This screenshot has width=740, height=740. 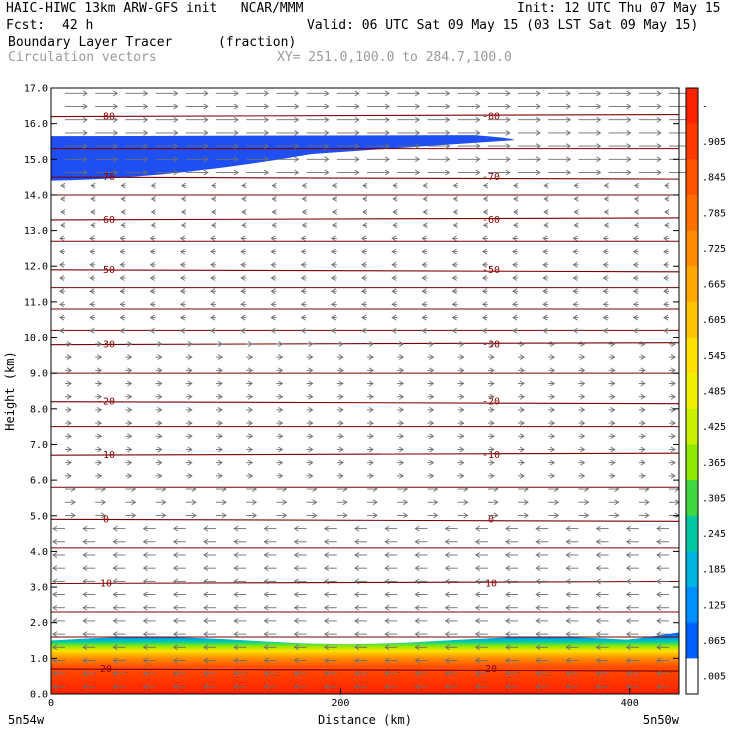 What do you see at coordinates (714, 498) in the screenshot?
I see `colorbar-label: .305` at bounding box center [714, 498].